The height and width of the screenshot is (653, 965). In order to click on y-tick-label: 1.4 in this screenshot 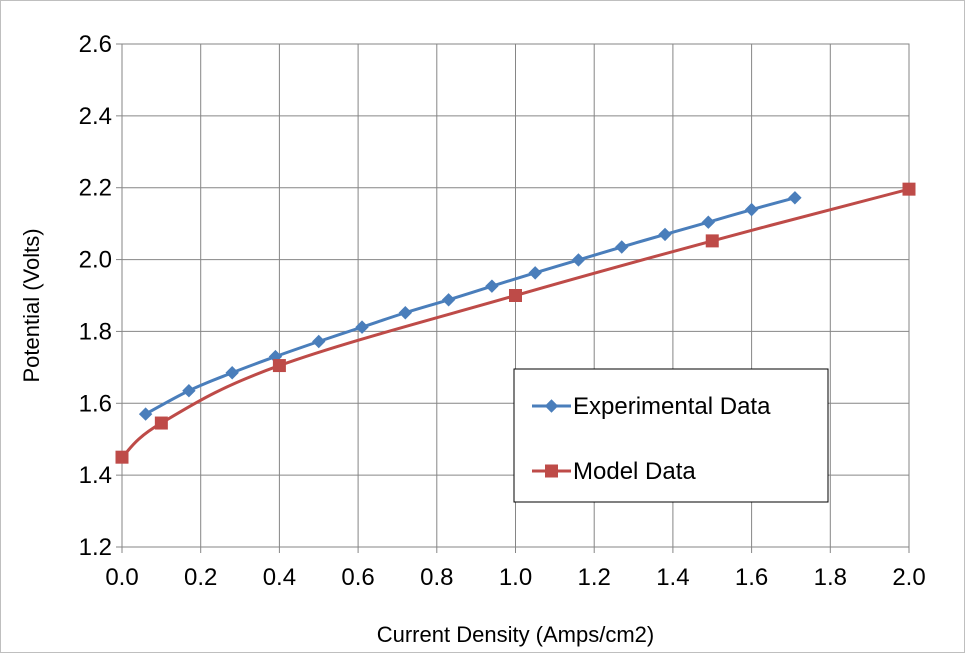, I will do `click(95, 475)`.